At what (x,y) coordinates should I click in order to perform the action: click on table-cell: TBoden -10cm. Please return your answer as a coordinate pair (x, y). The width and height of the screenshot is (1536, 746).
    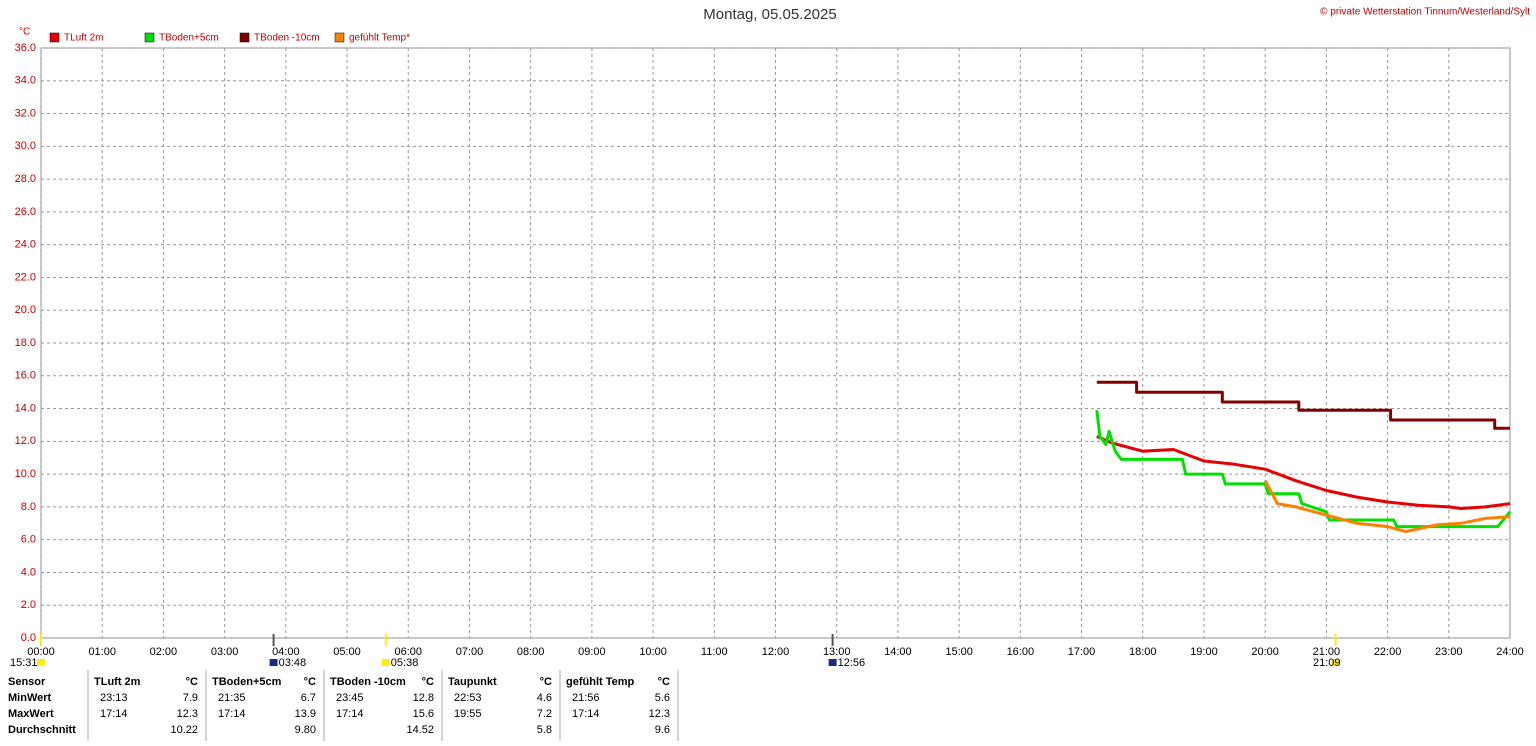
    Looking at the image, I should click on (368, 682).